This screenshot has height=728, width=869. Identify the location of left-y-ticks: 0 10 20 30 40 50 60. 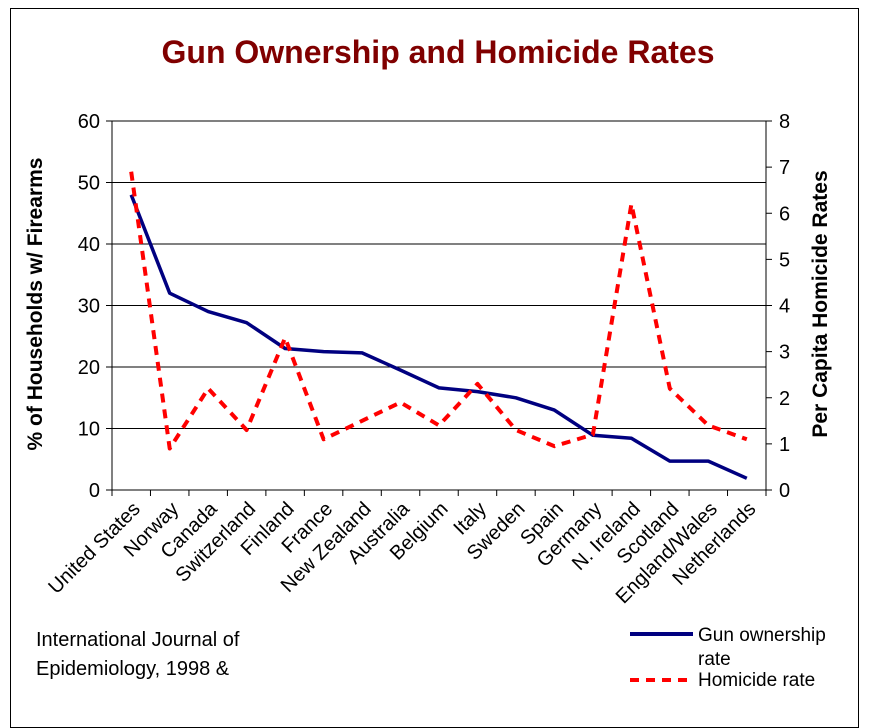
(95, 306).